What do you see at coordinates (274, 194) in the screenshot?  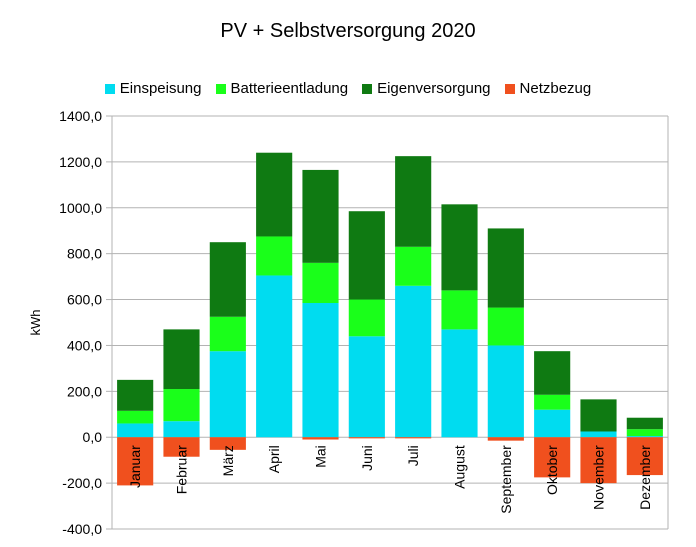 I see `bar-eigenversorgung-april` at bounding box center [274, 194].